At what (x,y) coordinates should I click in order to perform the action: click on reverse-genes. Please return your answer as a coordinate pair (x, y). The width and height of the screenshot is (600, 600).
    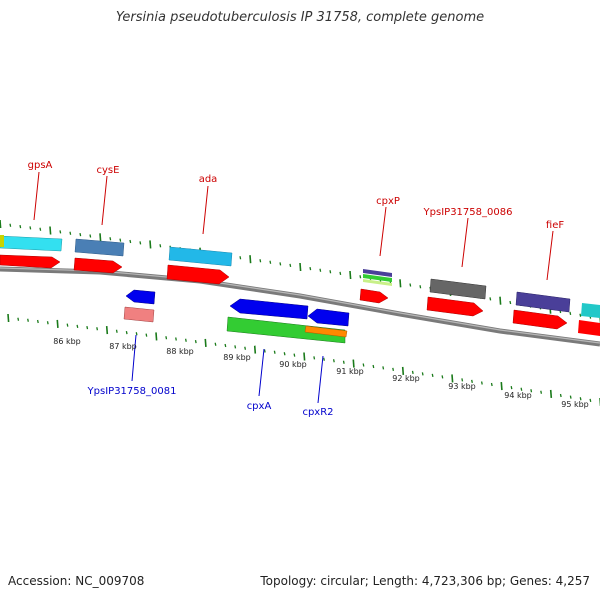
    Looking at the image, I should click on (236, 316).